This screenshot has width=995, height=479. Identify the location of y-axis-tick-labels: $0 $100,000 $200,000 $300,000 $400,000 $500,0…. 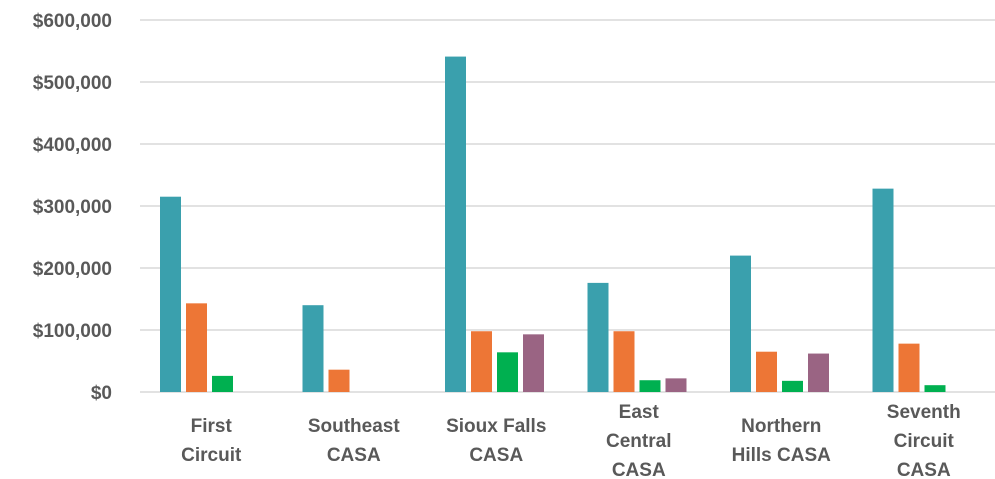
(72, 207).